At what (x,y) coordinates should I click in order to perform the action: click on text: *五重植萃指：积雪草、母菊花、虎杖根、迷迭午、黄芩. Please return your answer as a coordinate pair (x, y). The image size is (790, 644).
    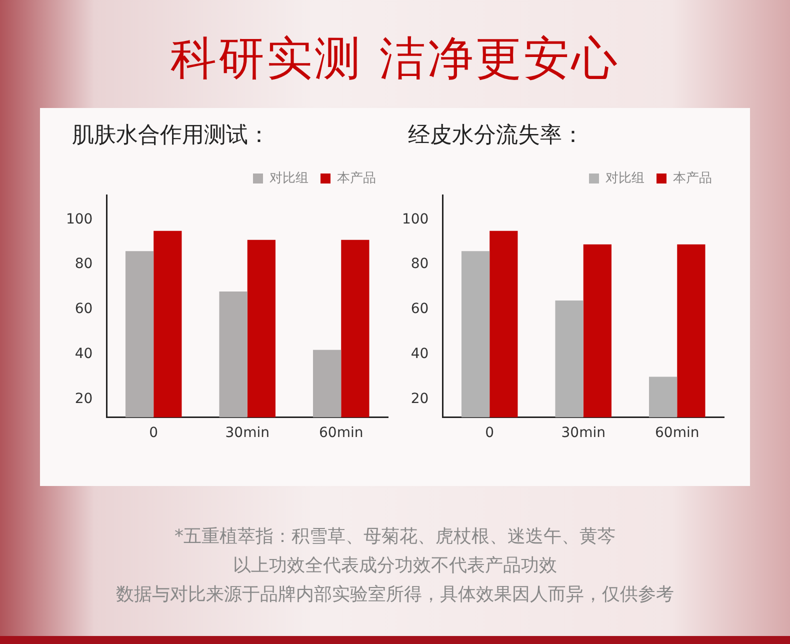
    Looking at the image, I should click on (395, 537).